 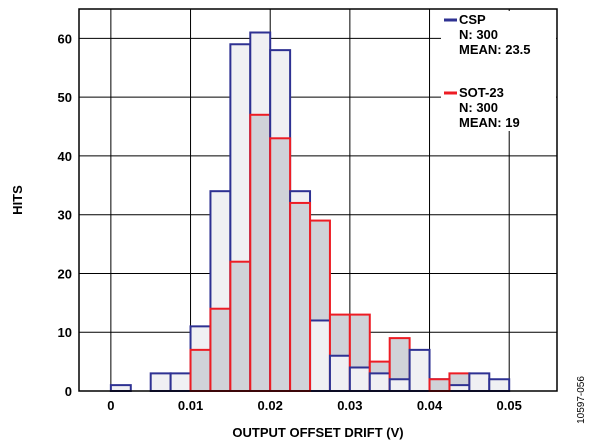 I want to click on x-tick-label: 0.05, so click(x=509, y=405).